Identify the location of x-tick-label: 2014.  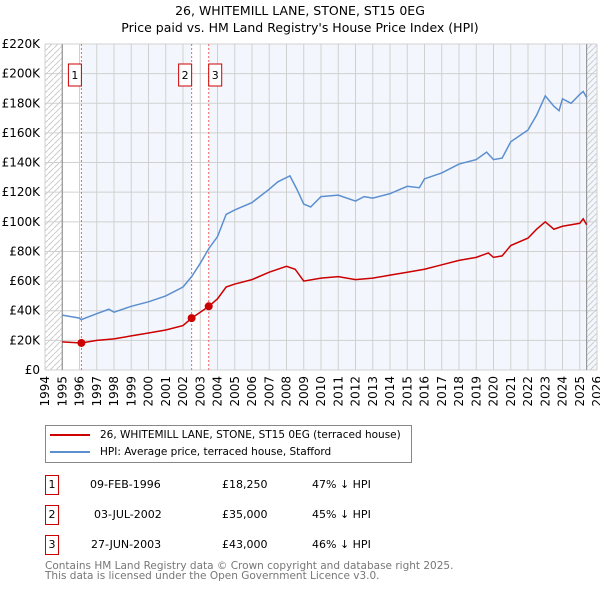
(390, 391).